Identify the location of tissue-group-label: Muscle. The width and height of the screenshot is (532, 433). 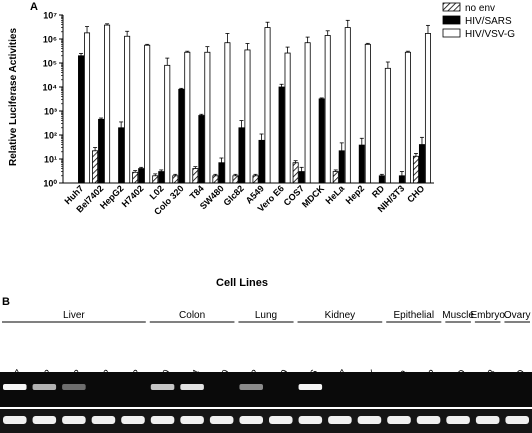
(458, 315).